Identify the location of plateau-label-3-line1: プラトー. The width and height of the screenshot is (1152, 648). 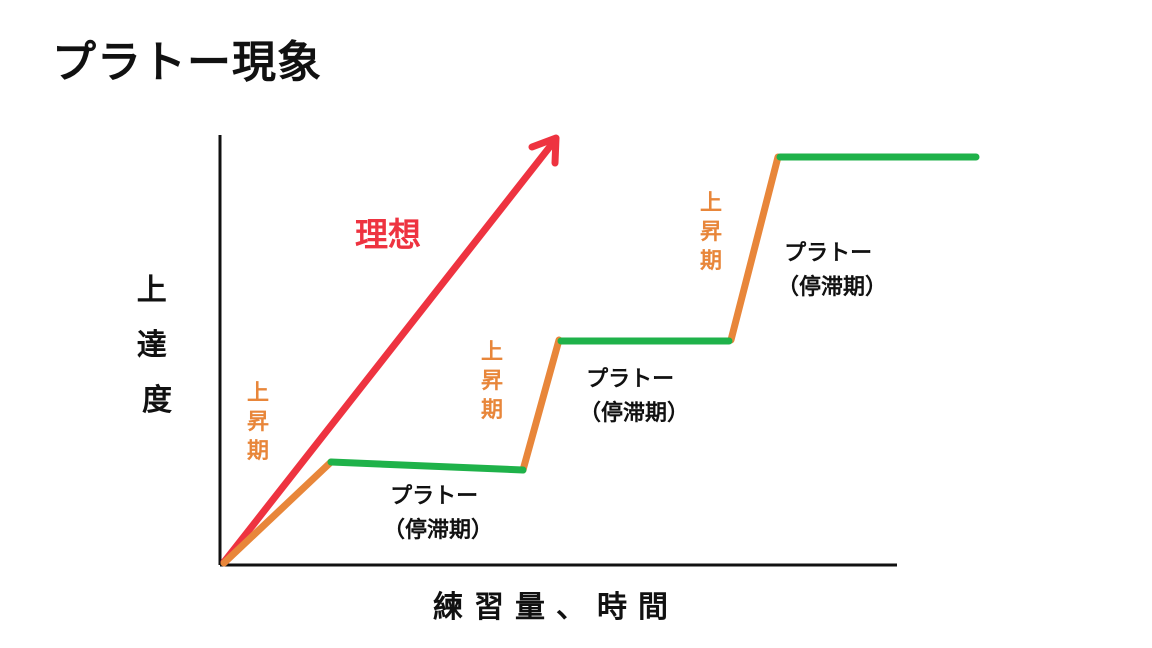
(828, 253).